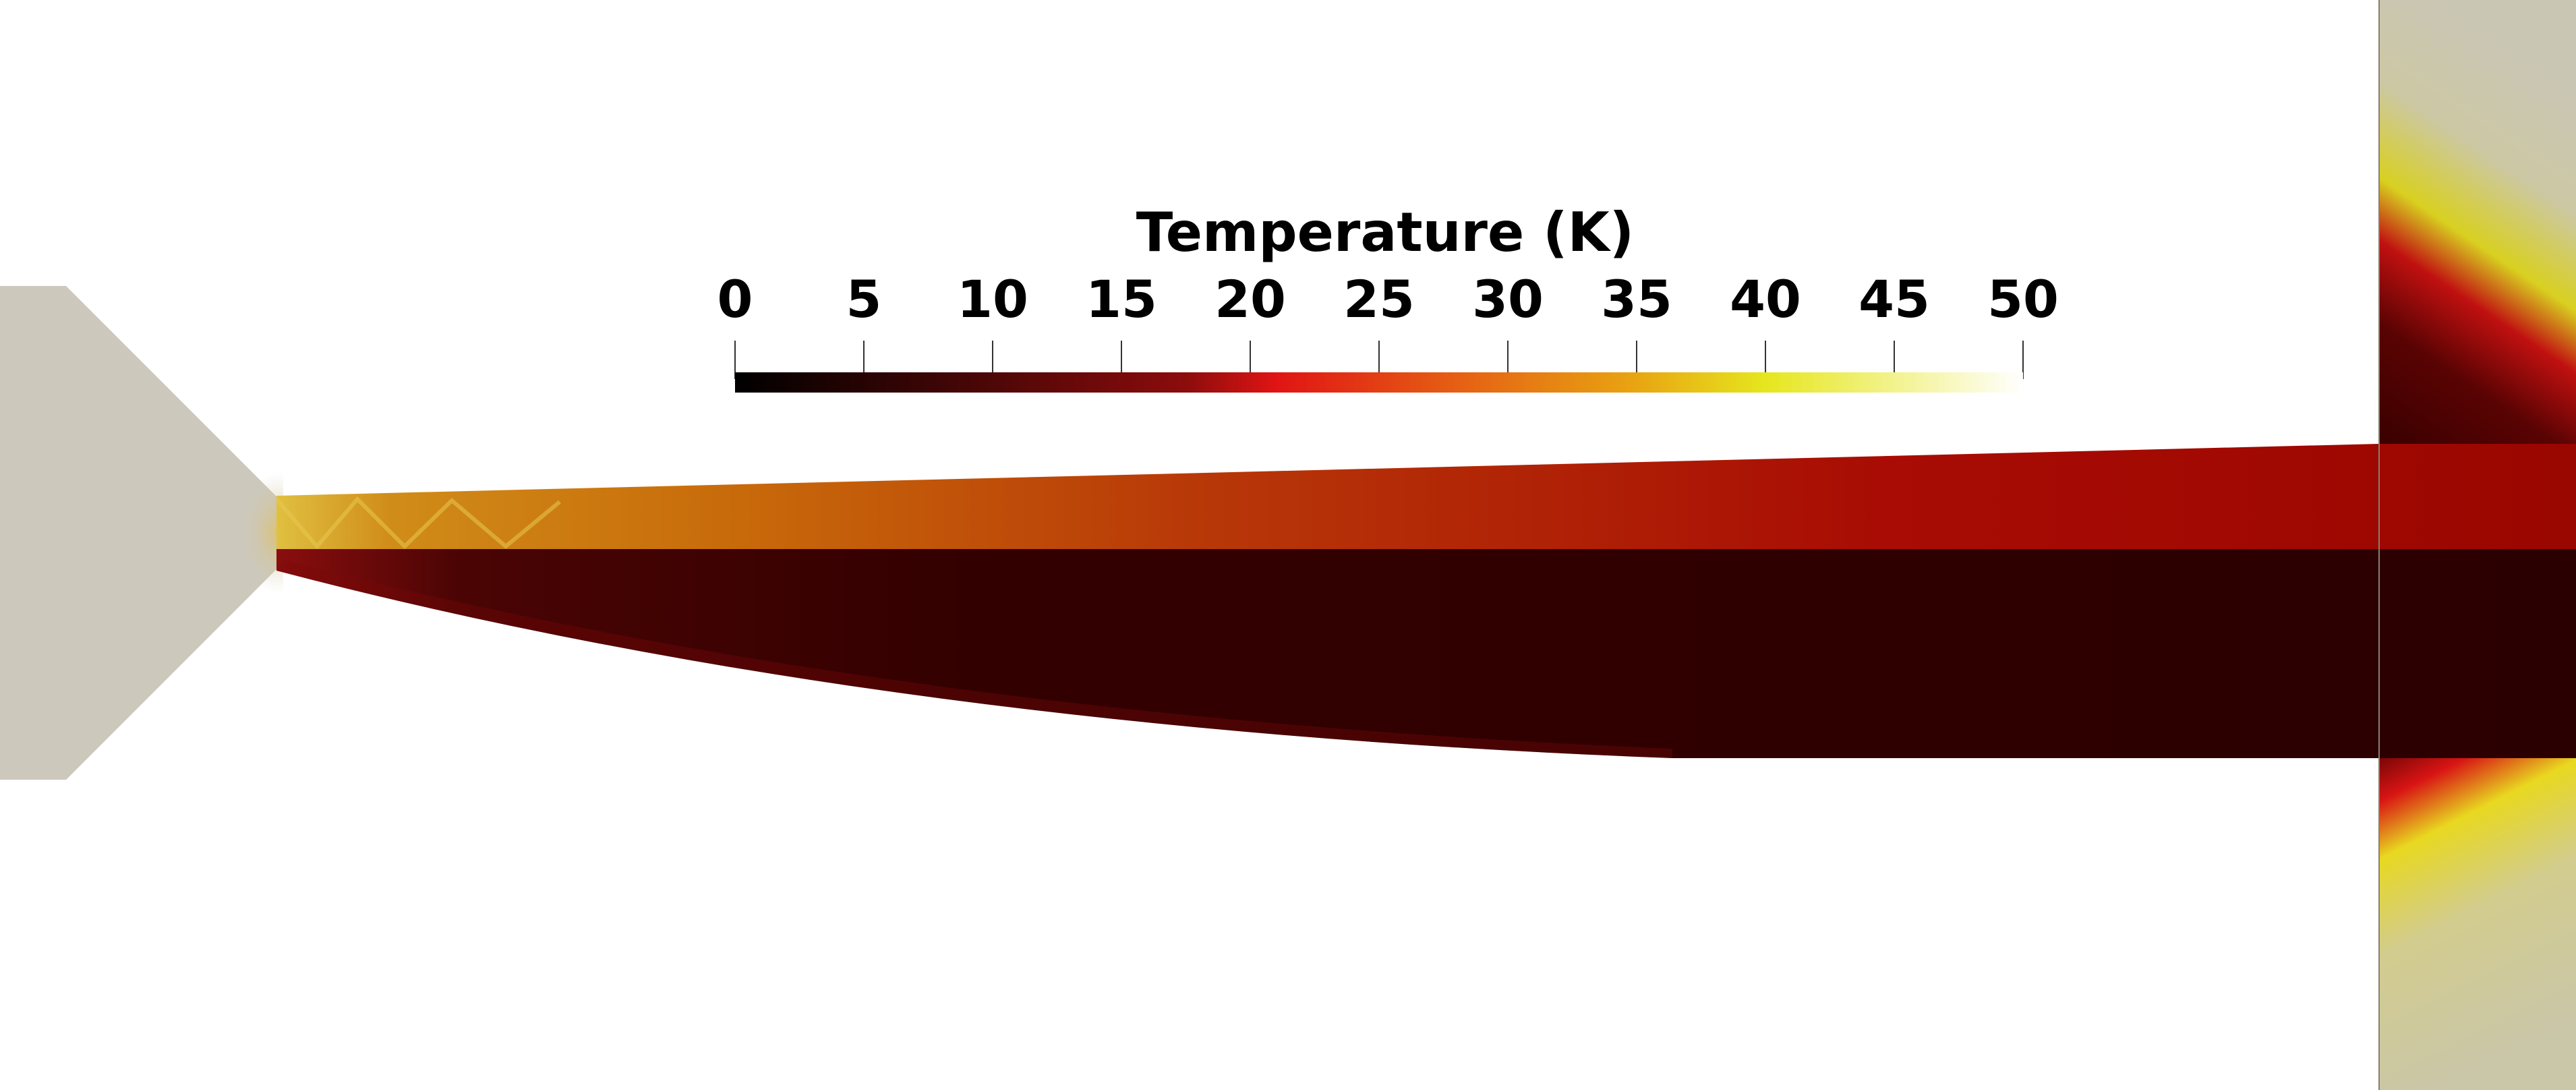 The image size is (2576, 1090). I want to click on colorbar-title: Temperature (K), so click(1385, 233).